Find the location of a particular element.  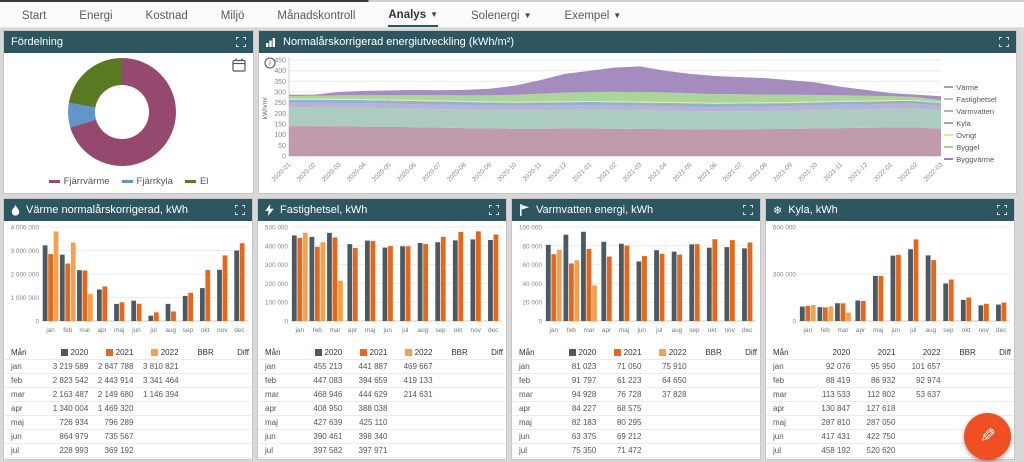

info-icon: i is located at coordinates (270, 63).